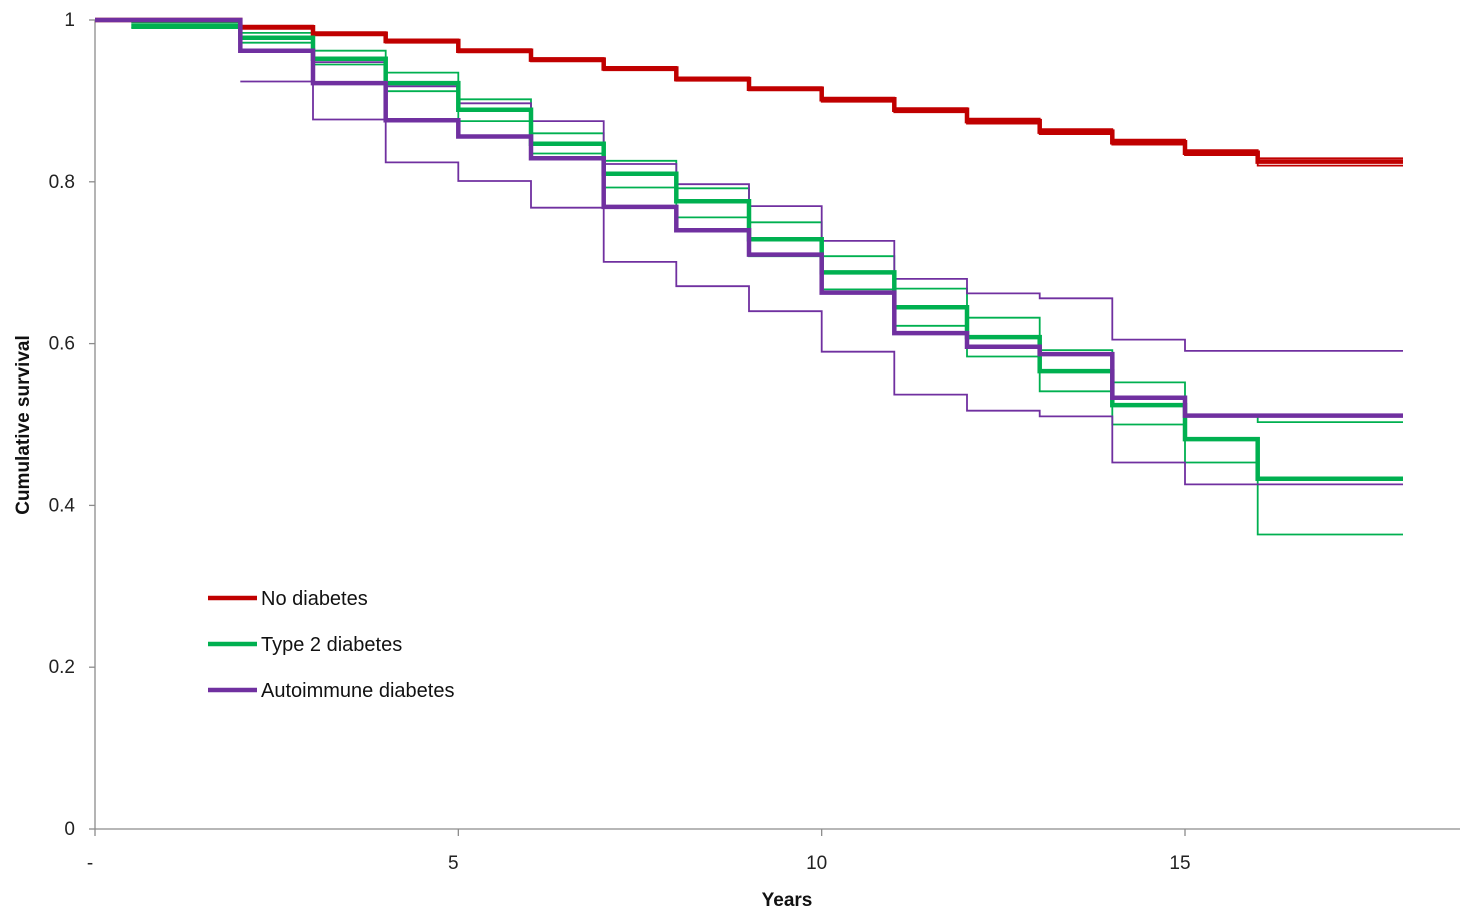 The width and height of the screenshot is (1460, 911). Describe the element at coordinates (90, 863) in the screenshot. I see `x-tick-label: -` at that location.